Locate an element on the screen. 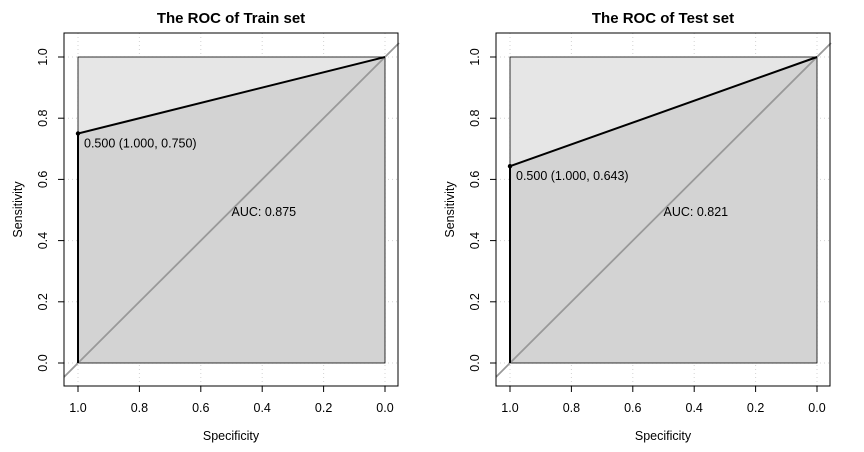 This screenshot has width=864, height=452. threshold-label: 0.500 (1.000, 0.643) is located at coordinates (572, 176).